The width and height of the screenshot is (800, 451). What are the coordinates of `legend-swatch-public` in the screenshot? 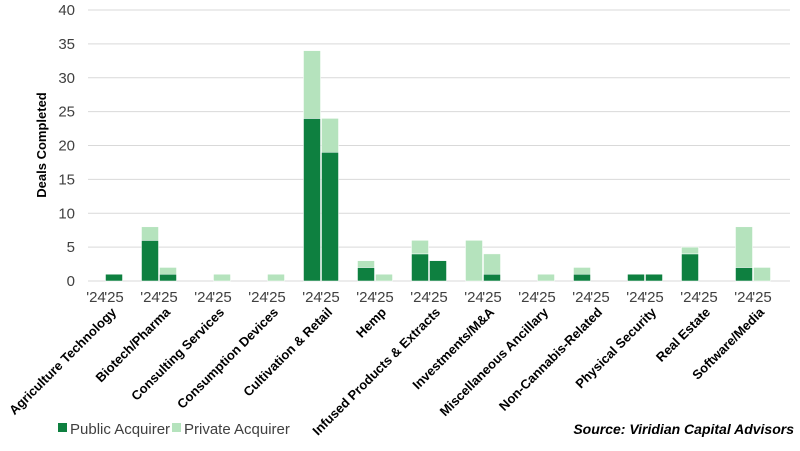 It's located at (62, 427).